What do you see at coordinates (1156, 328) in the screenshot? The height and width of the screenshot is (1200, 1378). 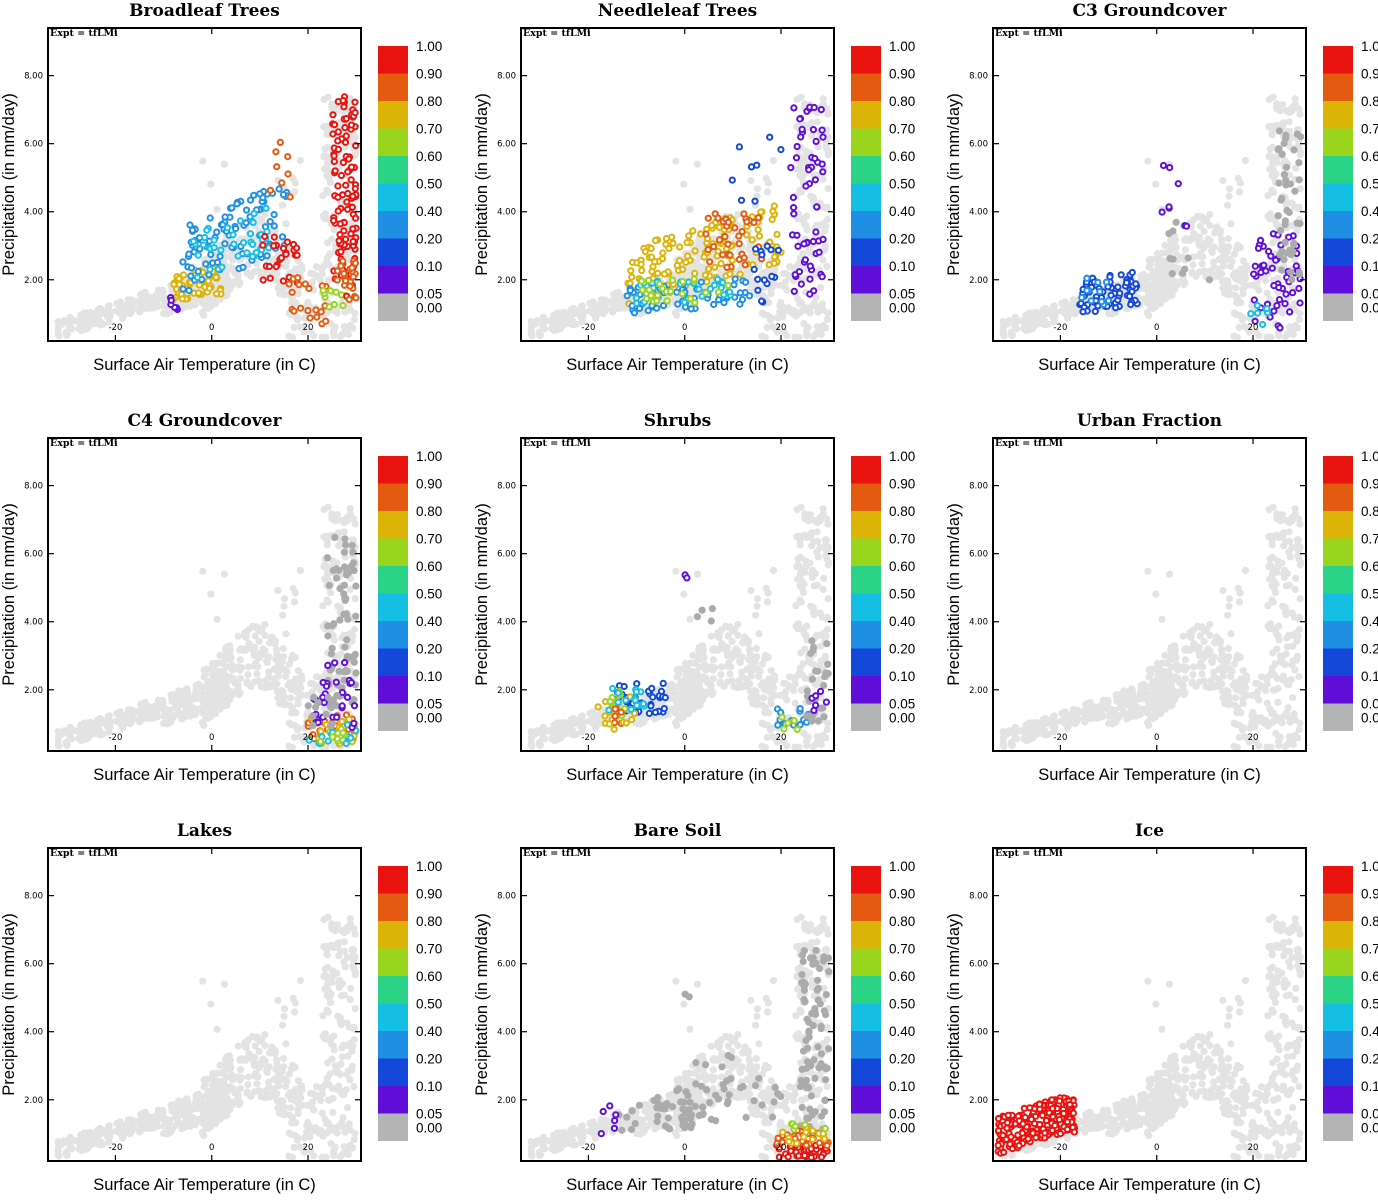 I see `x-tick-label: 0` at bounding box center [1156, 328].